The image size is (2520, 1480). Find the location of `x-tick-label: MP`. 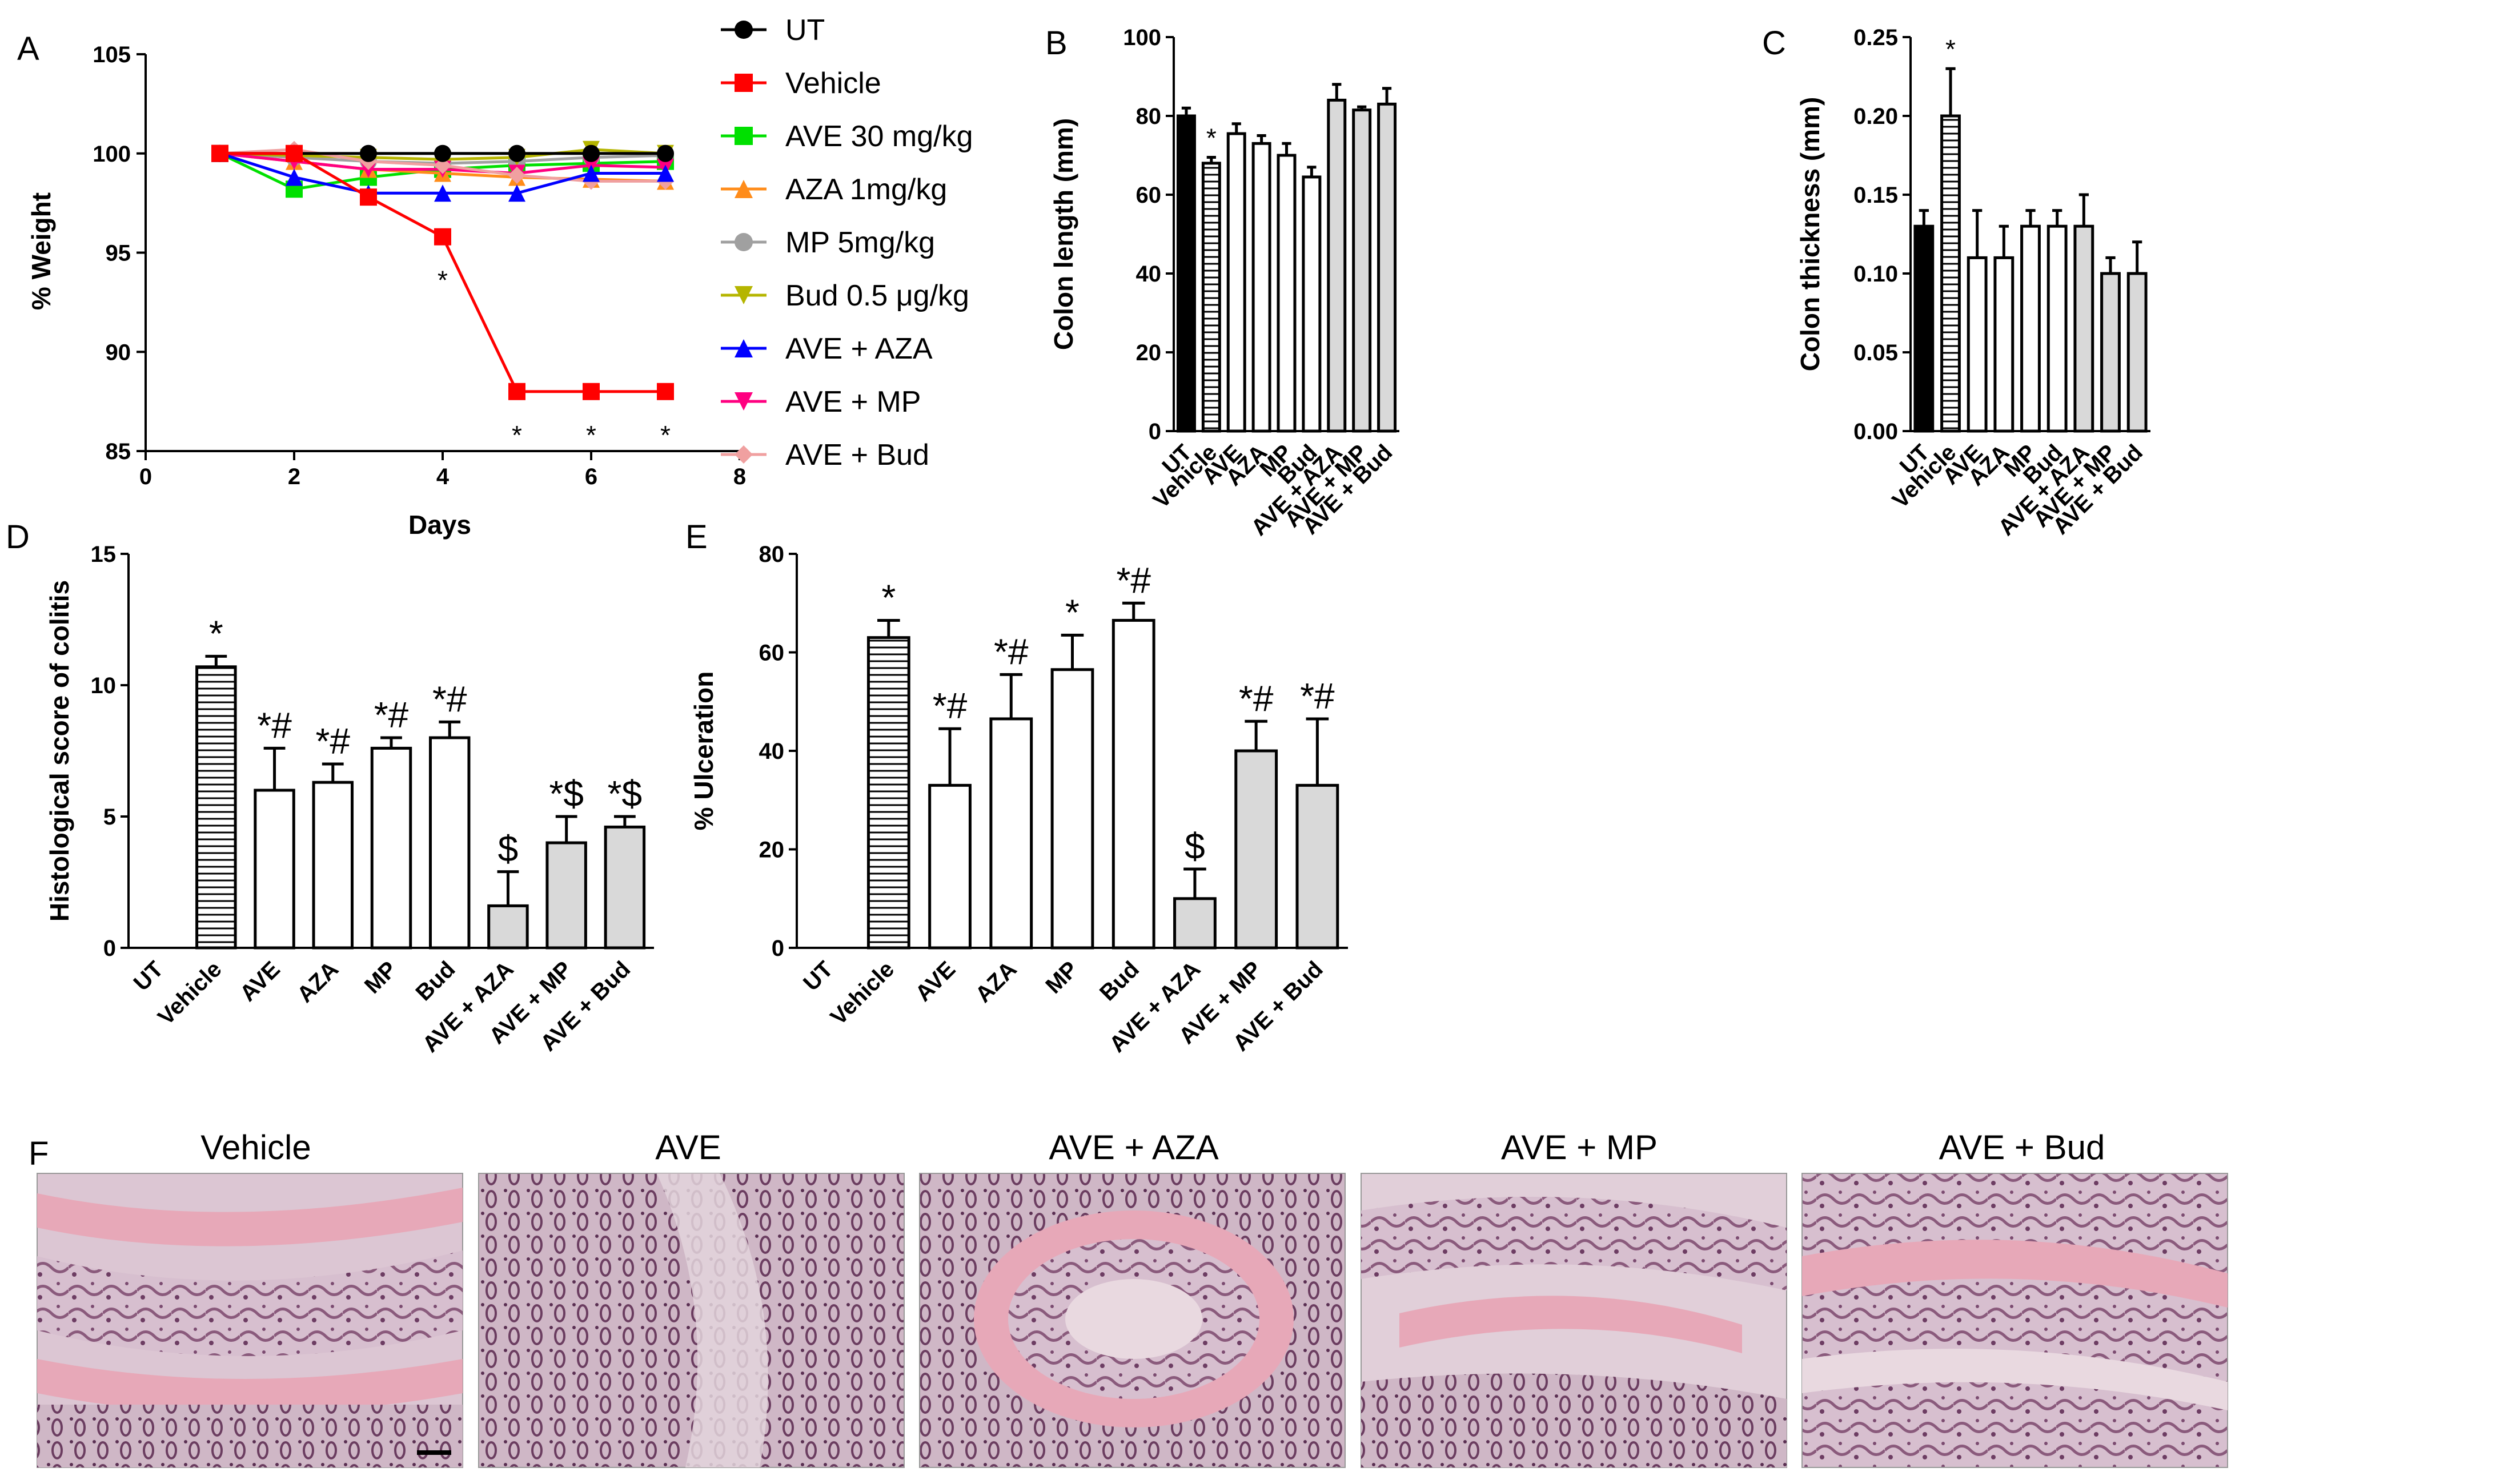

x-tick-label: MP is located at coordinates (1062, 977).